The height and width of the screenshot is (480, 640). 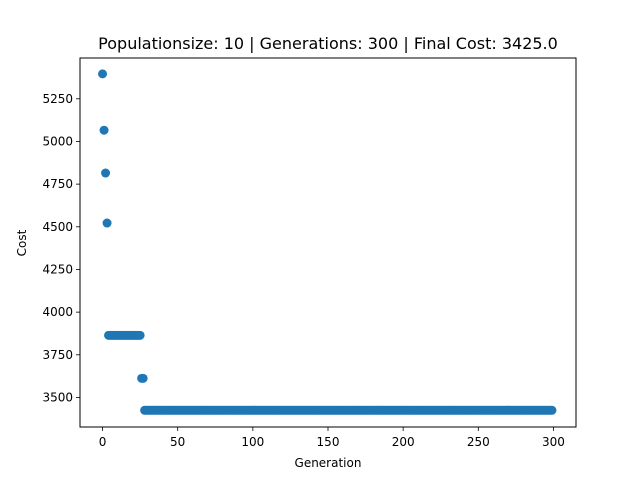 What do you see at coordinates (57, 227) in the screenshot?
I see `y-tick-label: 4500` at bounding box center [57, 227].